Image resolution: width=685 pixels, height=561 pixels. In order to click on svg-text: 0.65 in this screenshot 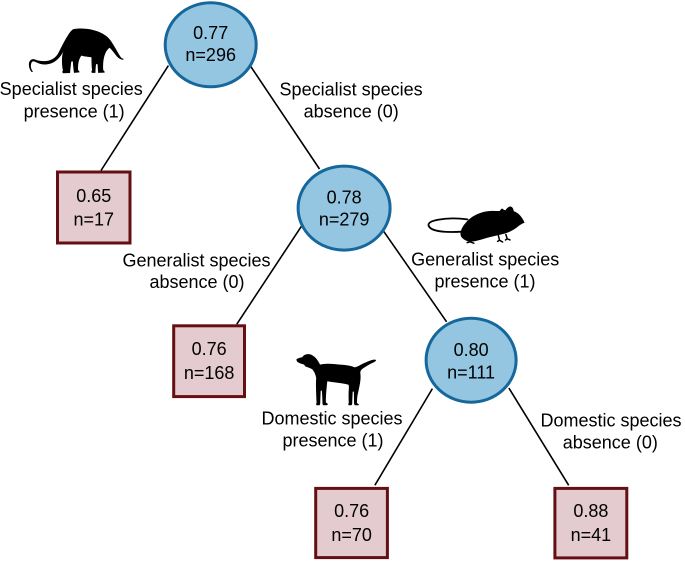, I will do `click(93, 196)`.